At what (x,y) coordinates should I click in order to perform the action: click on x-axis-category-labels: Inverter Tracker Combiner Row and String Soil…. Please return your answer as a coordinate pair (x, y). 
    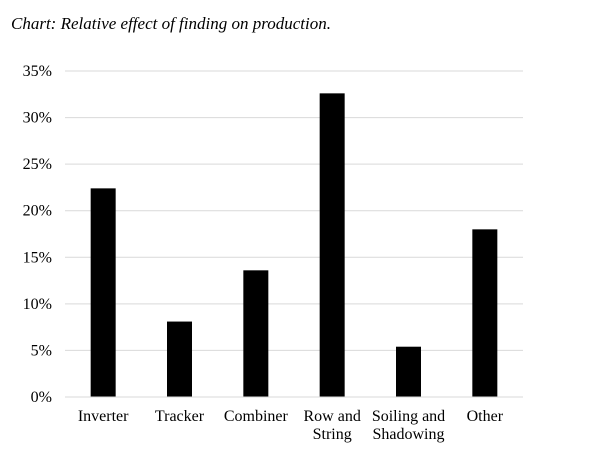
    Looking at the image, I should click on (291, 425).